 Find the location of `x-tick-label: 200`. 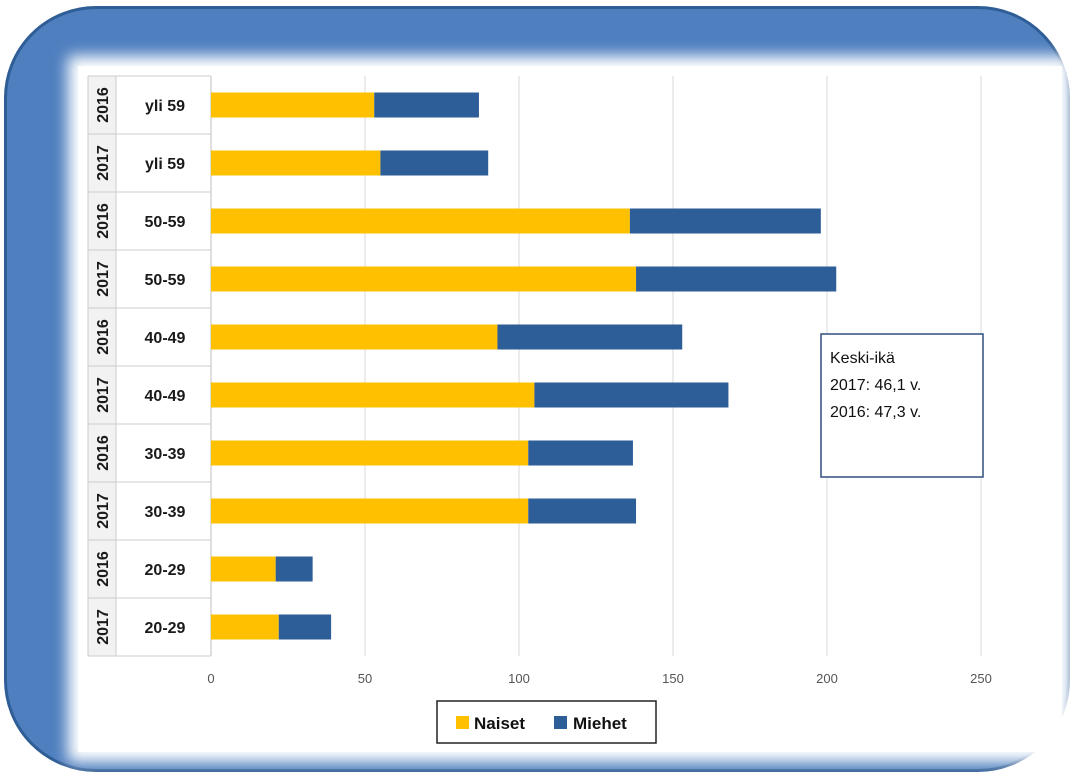

x-tick-label: 200 is located at coordinates (827, 678).